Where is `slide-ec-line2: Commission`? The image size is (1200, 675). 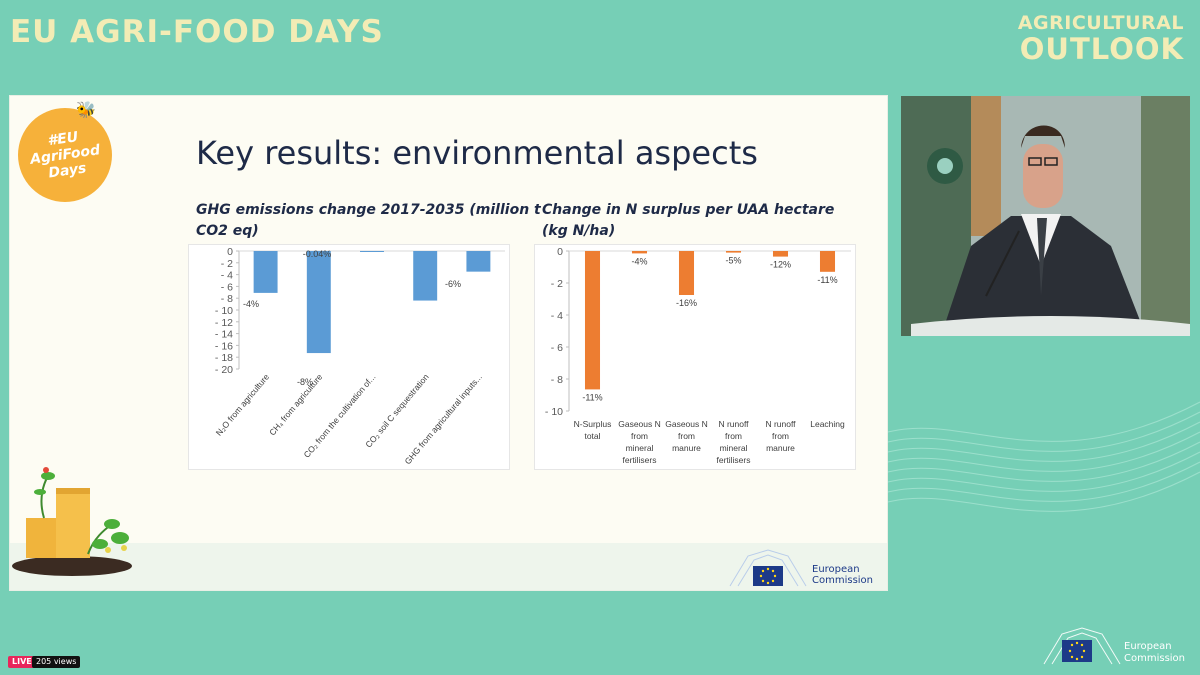
slide-ec-line2: Commission is located at coordinates (843, 580).